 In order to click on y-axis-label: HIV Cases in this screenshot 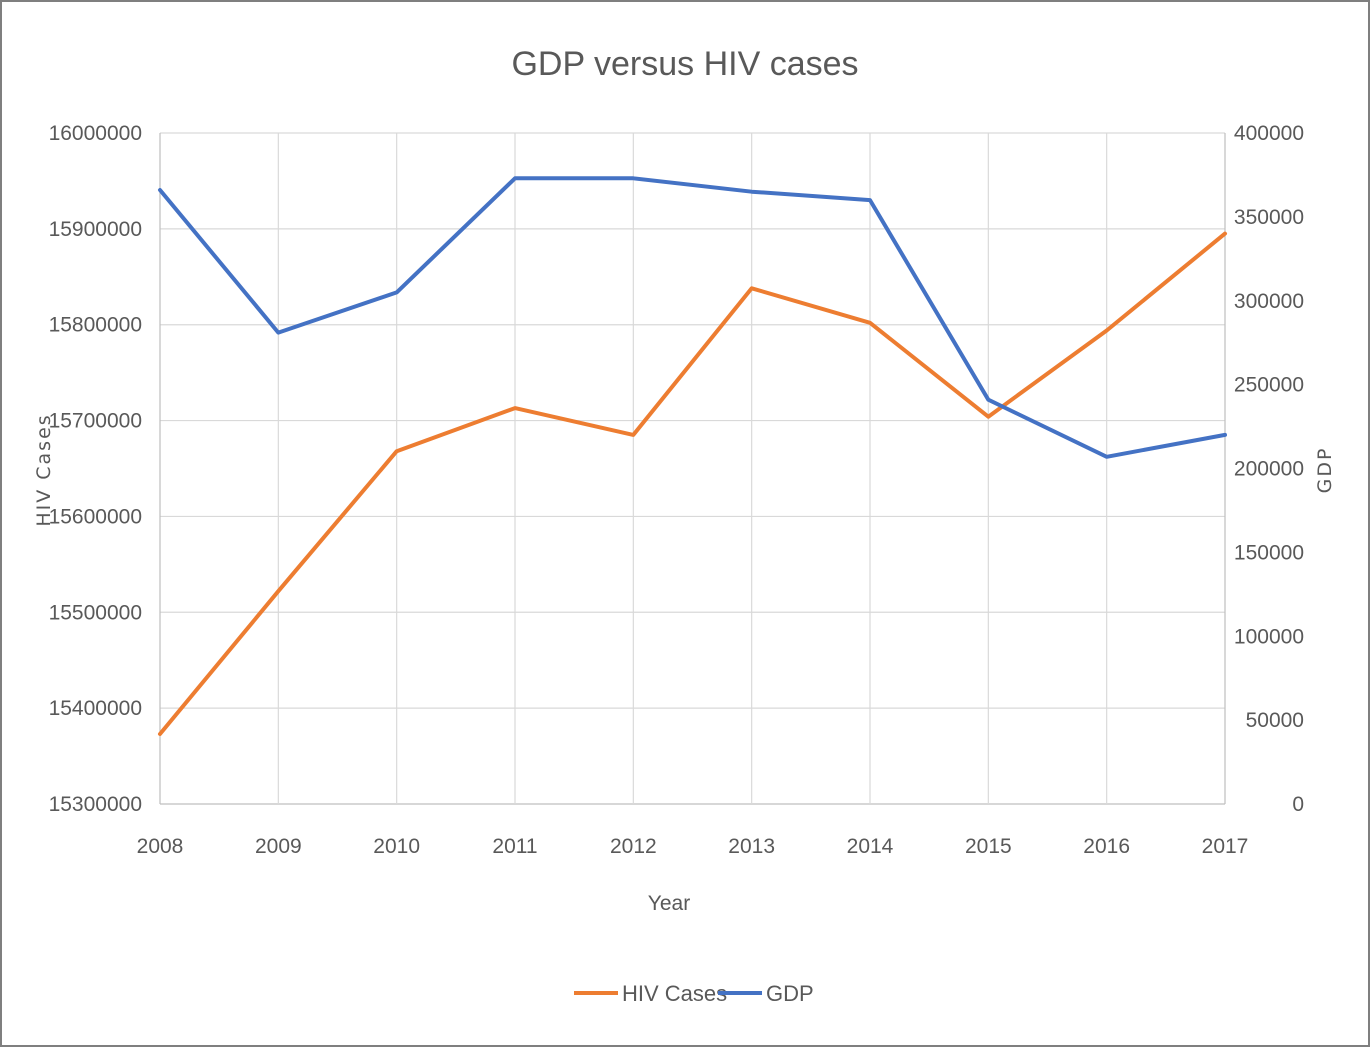, I will do `click(44, 469)`.